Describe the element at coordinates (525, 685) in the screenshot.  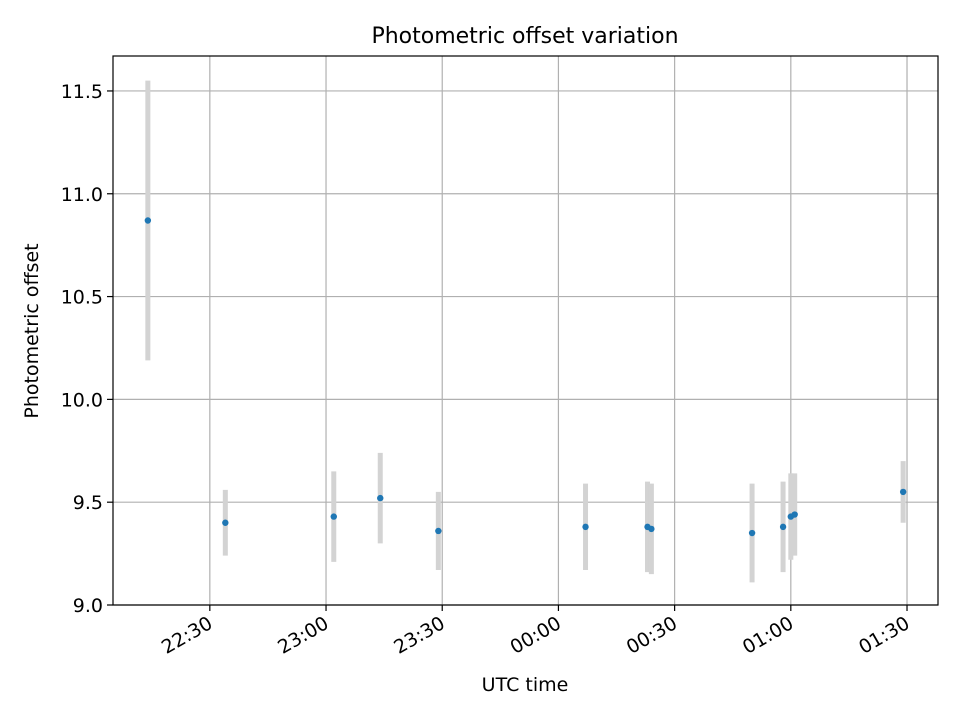
I see `x-axis-label: UTC time` at that location.